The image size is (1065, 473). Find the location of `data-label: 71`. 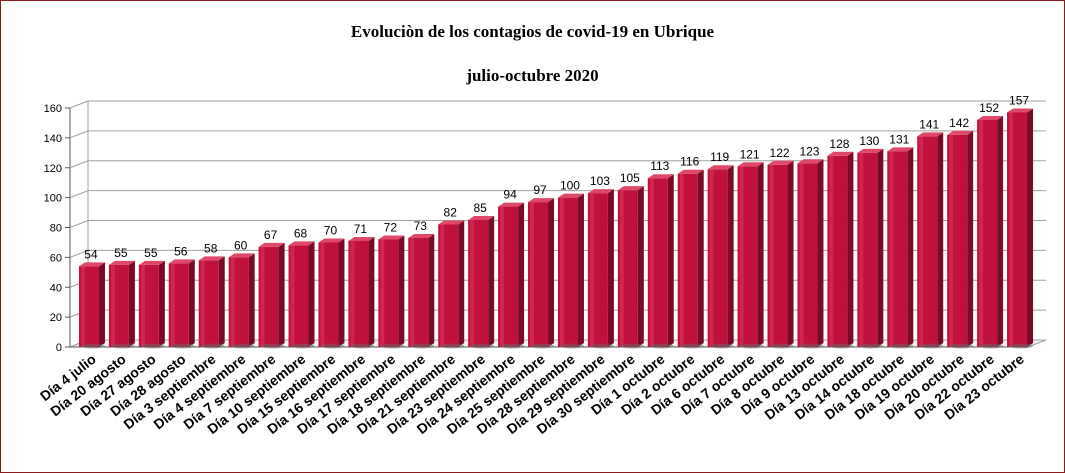

data-label: 71 is located at coordinates (361, 229).